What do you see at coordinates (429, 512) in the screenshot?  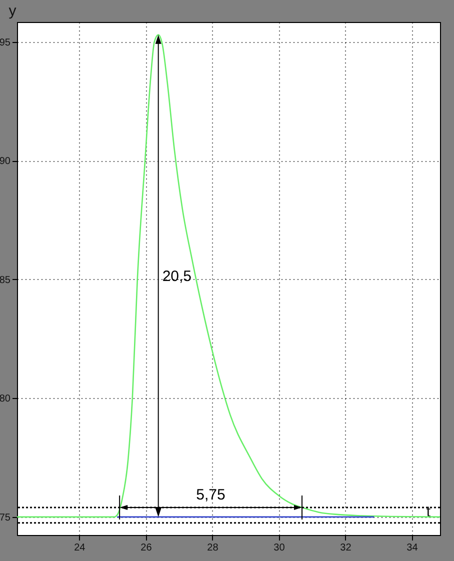 I see `x-axis-title: t` at bounding box center [429, 512].